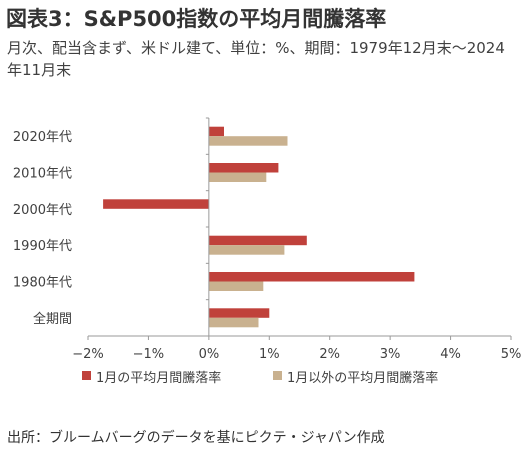 This screenshot has width=525, height=450. Describe the element at coordinates (450, 354) in the screenshot. I see `x-tick-label: 4%` at that location.